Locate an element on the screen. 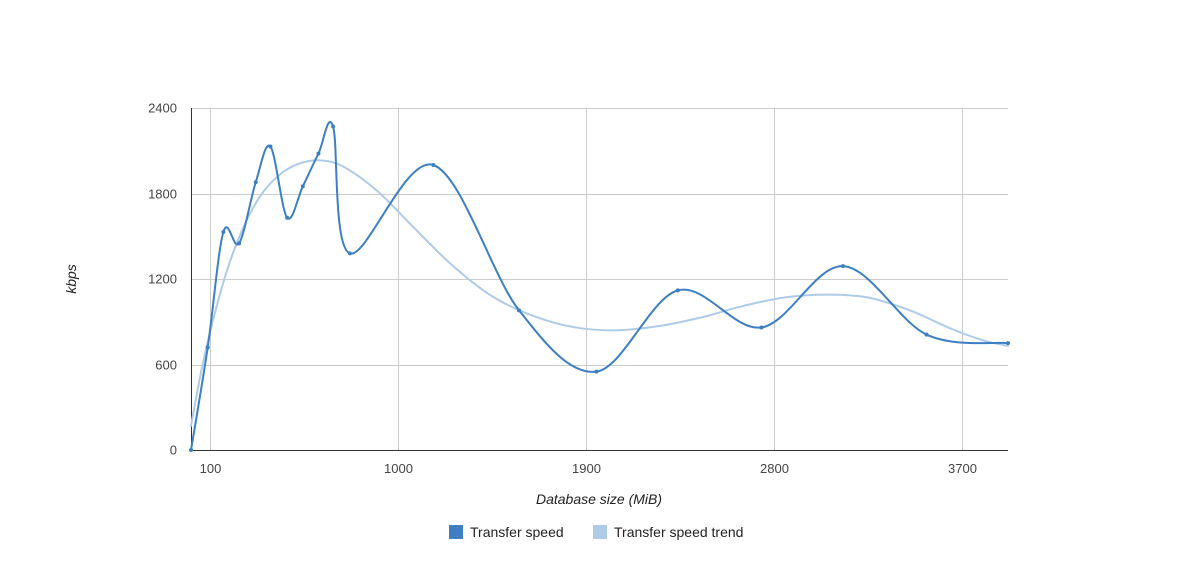  y-tick-label: 600 is located at coordinates (166, 365).